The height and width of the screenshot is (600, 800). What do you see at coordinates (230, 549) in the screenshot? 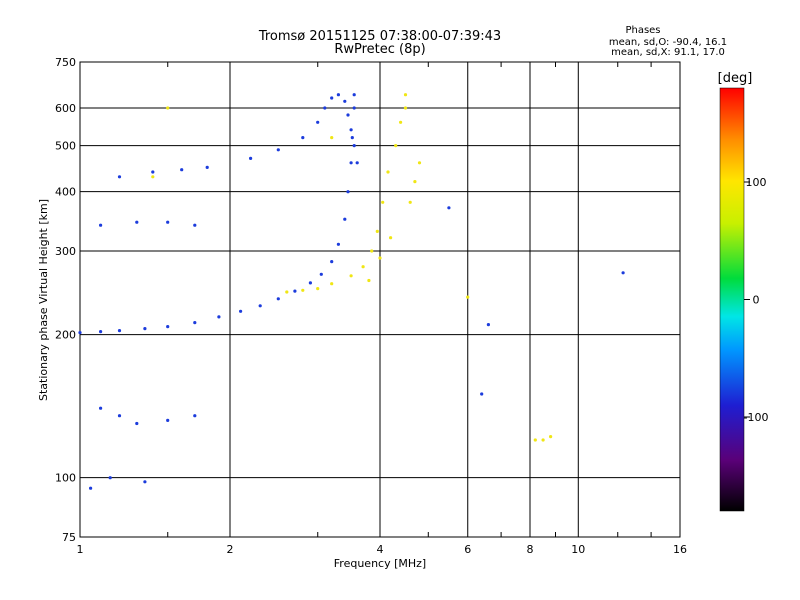
I see `x-tick-label: 2` at bounding box center [230, 549].